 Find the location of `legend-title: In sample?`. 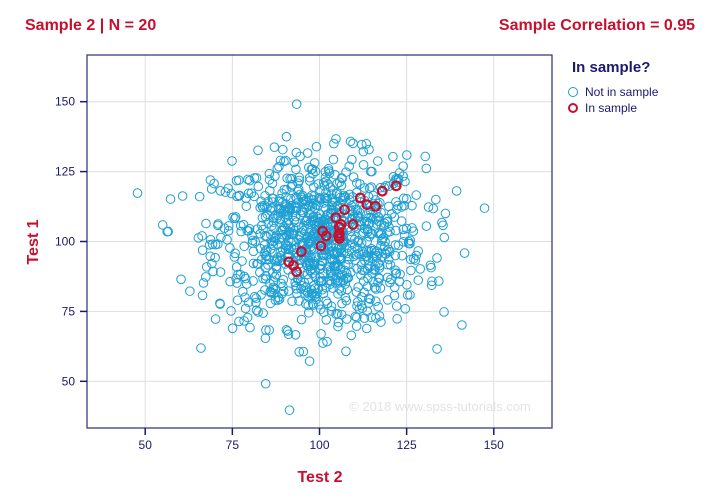

legend-title: In sample? is located at coordinates (611, 67).